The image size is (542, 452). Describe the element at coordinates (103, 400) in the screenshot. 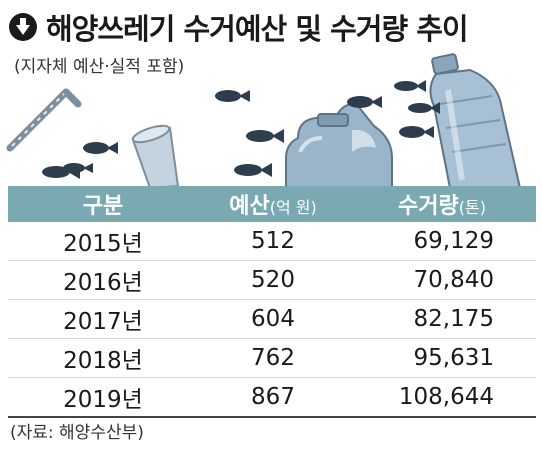

I see `cell-year: 2019년` at that location.